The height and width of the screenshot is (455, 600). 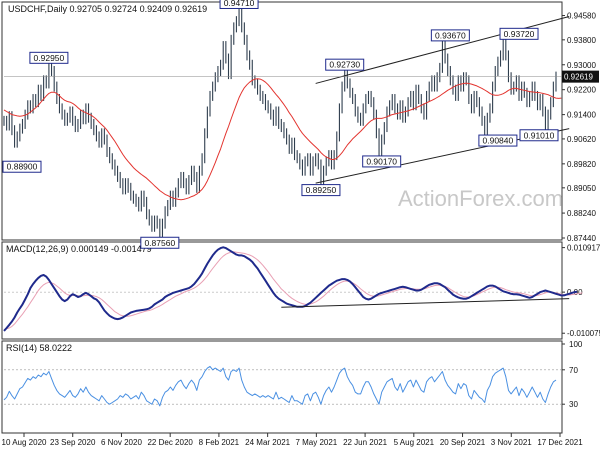 I want to click on macd-panel-title: MACD(12,26,9) 0.000149 -0.001479, so click(x=79, y=249).